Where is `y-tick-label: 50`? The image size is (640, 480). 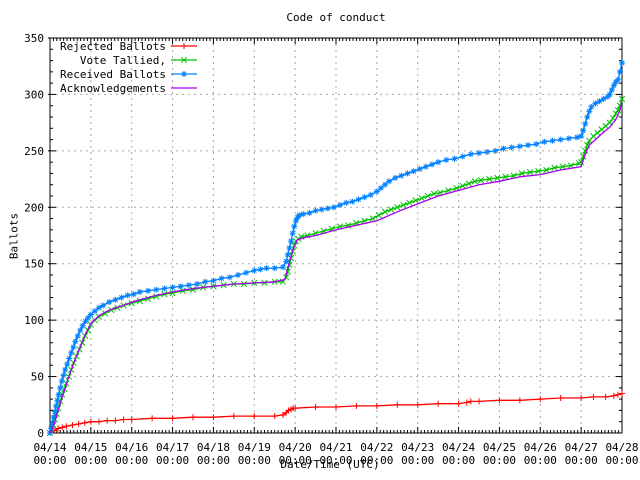
y-tick-label: 50 is located at coordinates (37, 377).